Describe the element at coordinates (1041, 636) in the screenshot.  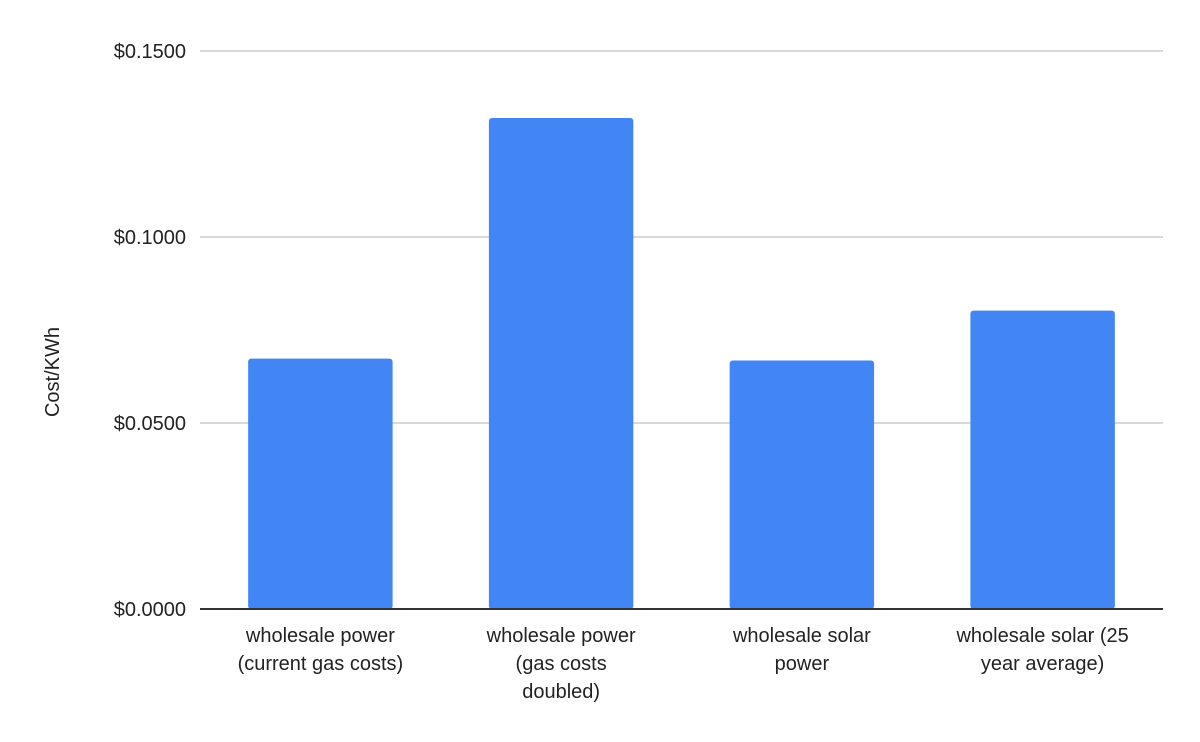
I see `x-category-label-line: wholesale solar (25` at that location.